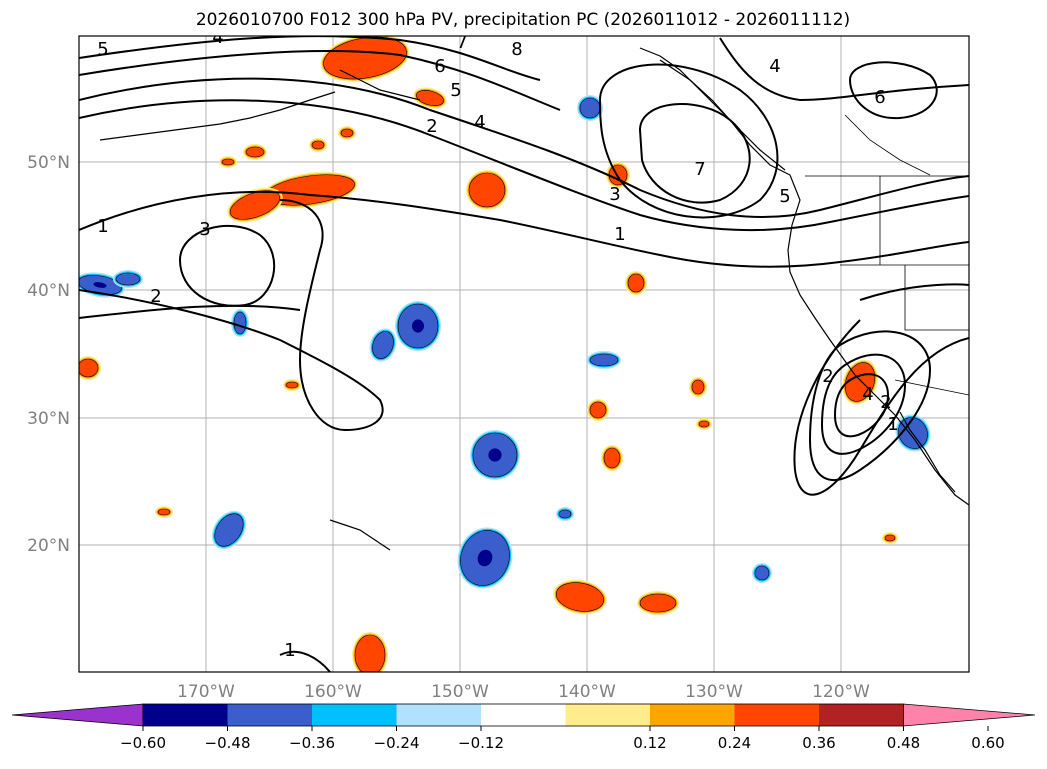  I want to click on border-alaska-canada, so click(887, 145).